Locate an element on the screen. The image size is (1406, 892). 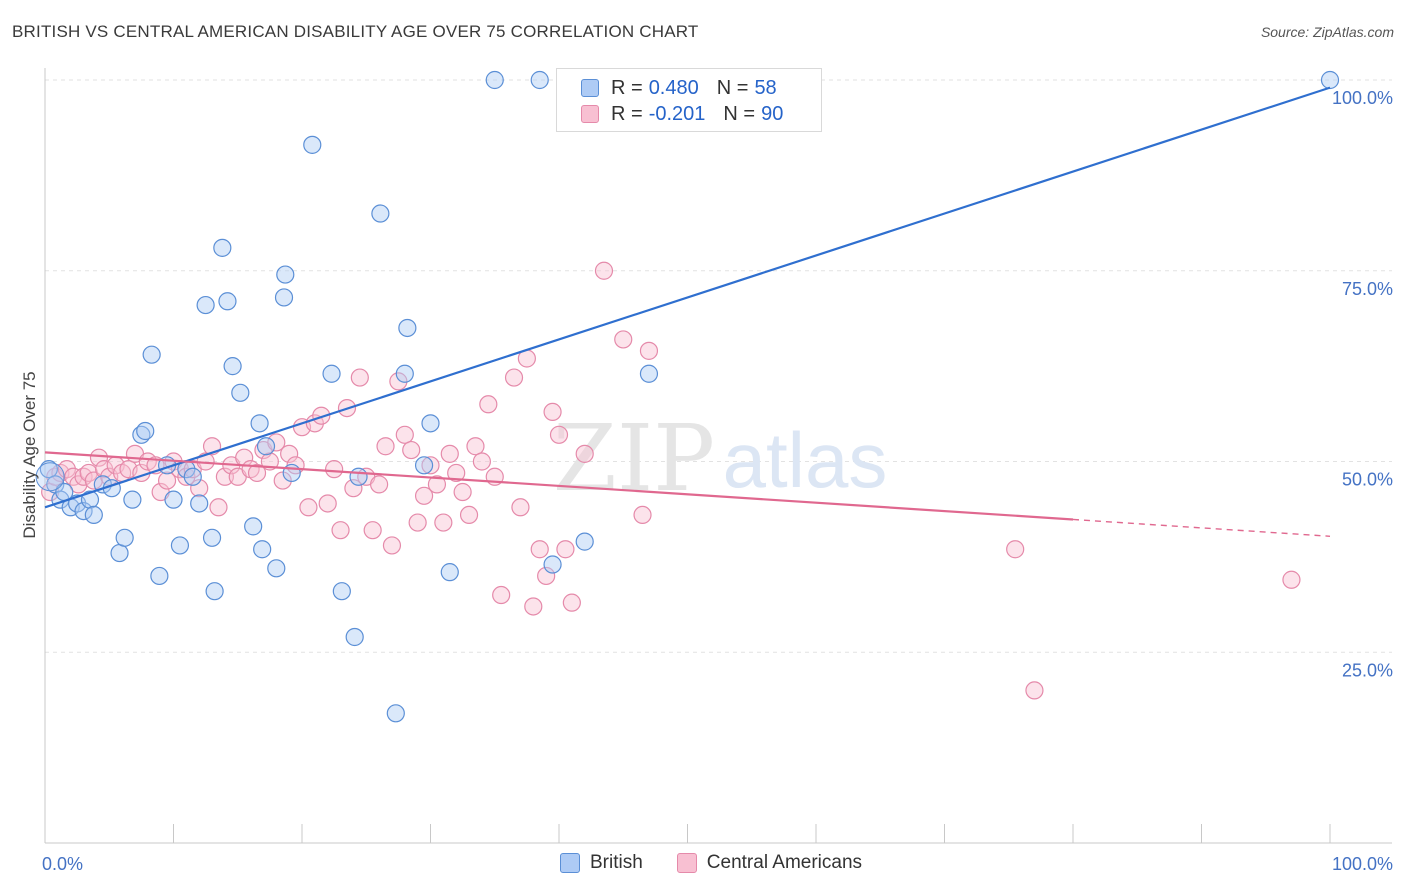
series-legend: British Central Americans is located at coordinates (728, 863).